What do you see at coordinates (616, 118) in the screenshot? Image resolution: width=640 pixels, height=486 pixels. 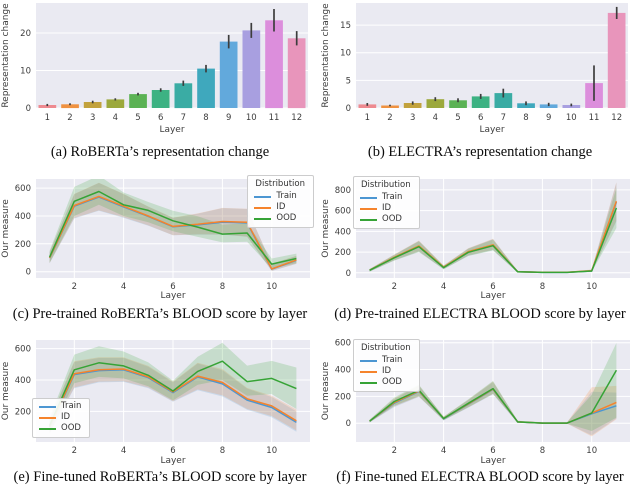 I see `svg-text: 12` at bounding box center [616, 118].